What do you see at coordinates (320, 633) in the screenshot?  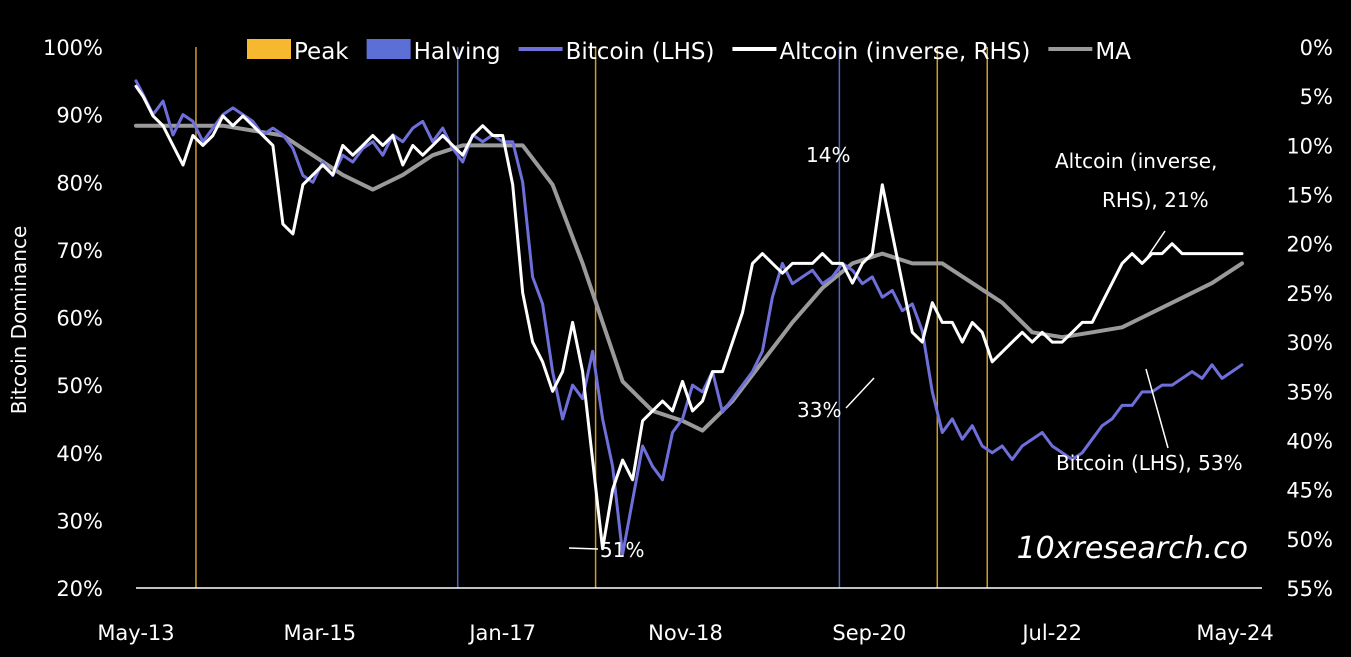 I see `x-tick-label: Mar-15` at bounding box center [320, 633].